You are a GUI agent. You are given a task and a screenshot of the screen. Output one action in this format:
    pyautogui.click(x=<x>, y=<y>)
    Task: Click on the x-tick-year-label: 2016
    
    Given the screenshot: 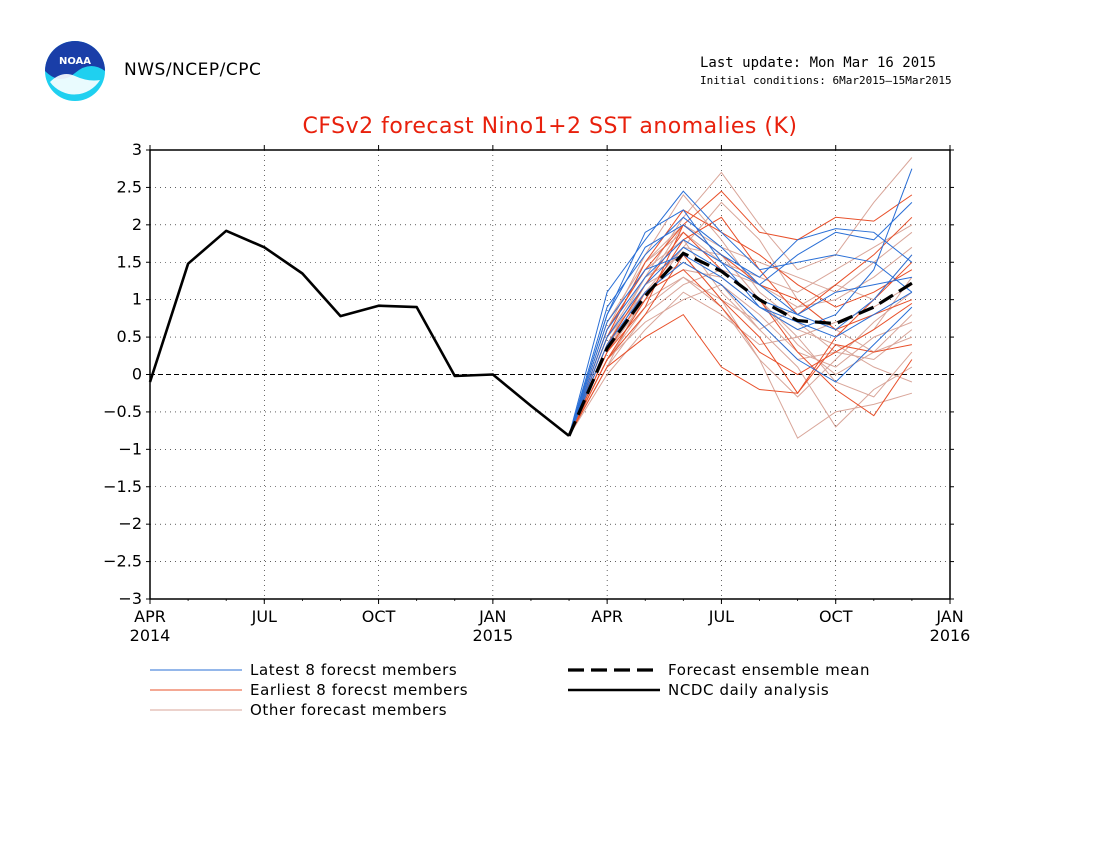 What is the action you would take?
    pyautogui.click(x=950, y=635)
    